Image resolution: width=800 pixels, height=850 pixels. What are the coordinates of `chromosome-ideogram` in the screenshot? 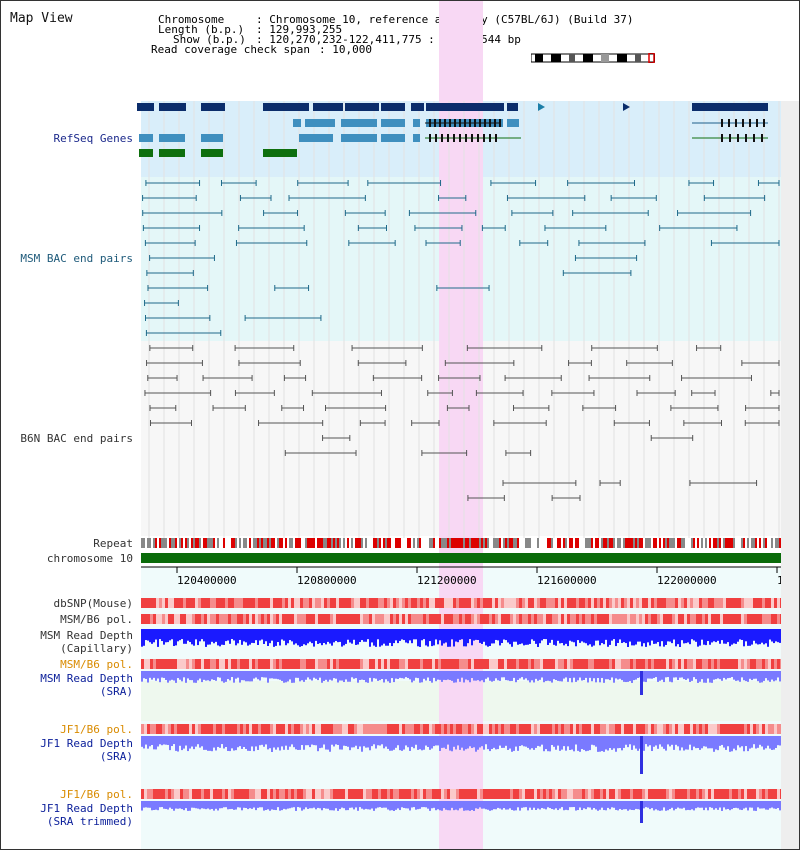 It's located at (593, 58).